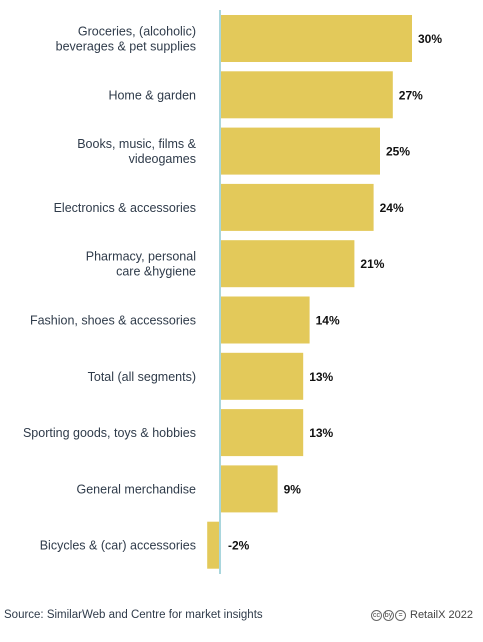  What do you see at coordinates (372, 264) in the screenshot?
I see `value-label: 21%` at bounding box center [372, 264].